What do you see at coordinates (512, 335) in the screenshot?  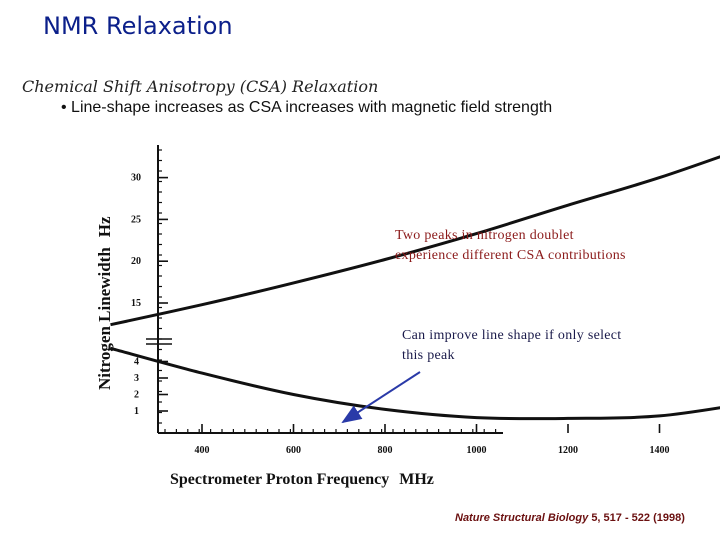 I see `annotation-select-line1: Can improve line shape if only select` at bounding box center [512, 335].